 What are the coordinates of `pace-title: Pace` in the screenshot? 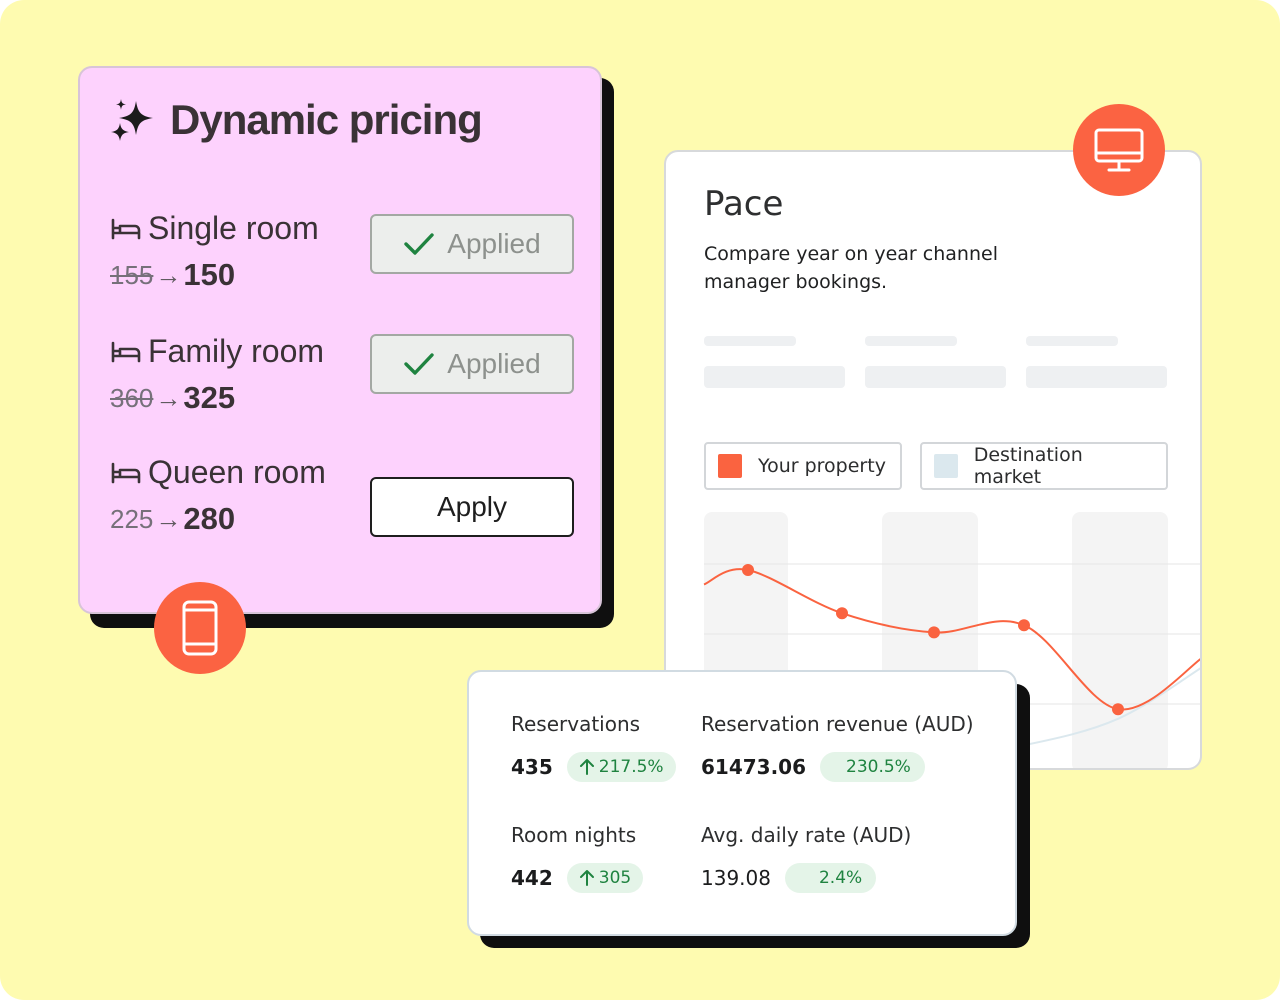 It's located at (744, 204).